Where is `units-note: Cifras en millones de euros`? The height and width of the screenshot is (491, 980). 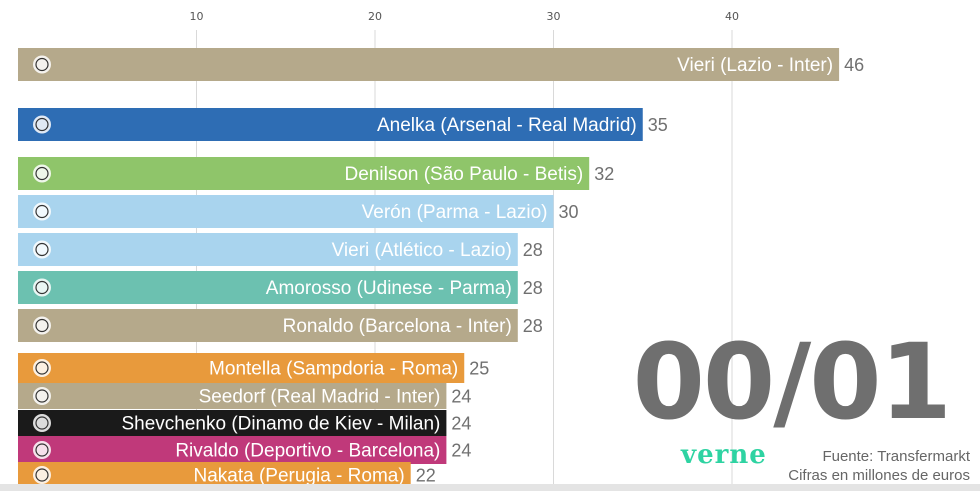
units-note: Cifras en millones de euros is located at coordinates (879, 475).